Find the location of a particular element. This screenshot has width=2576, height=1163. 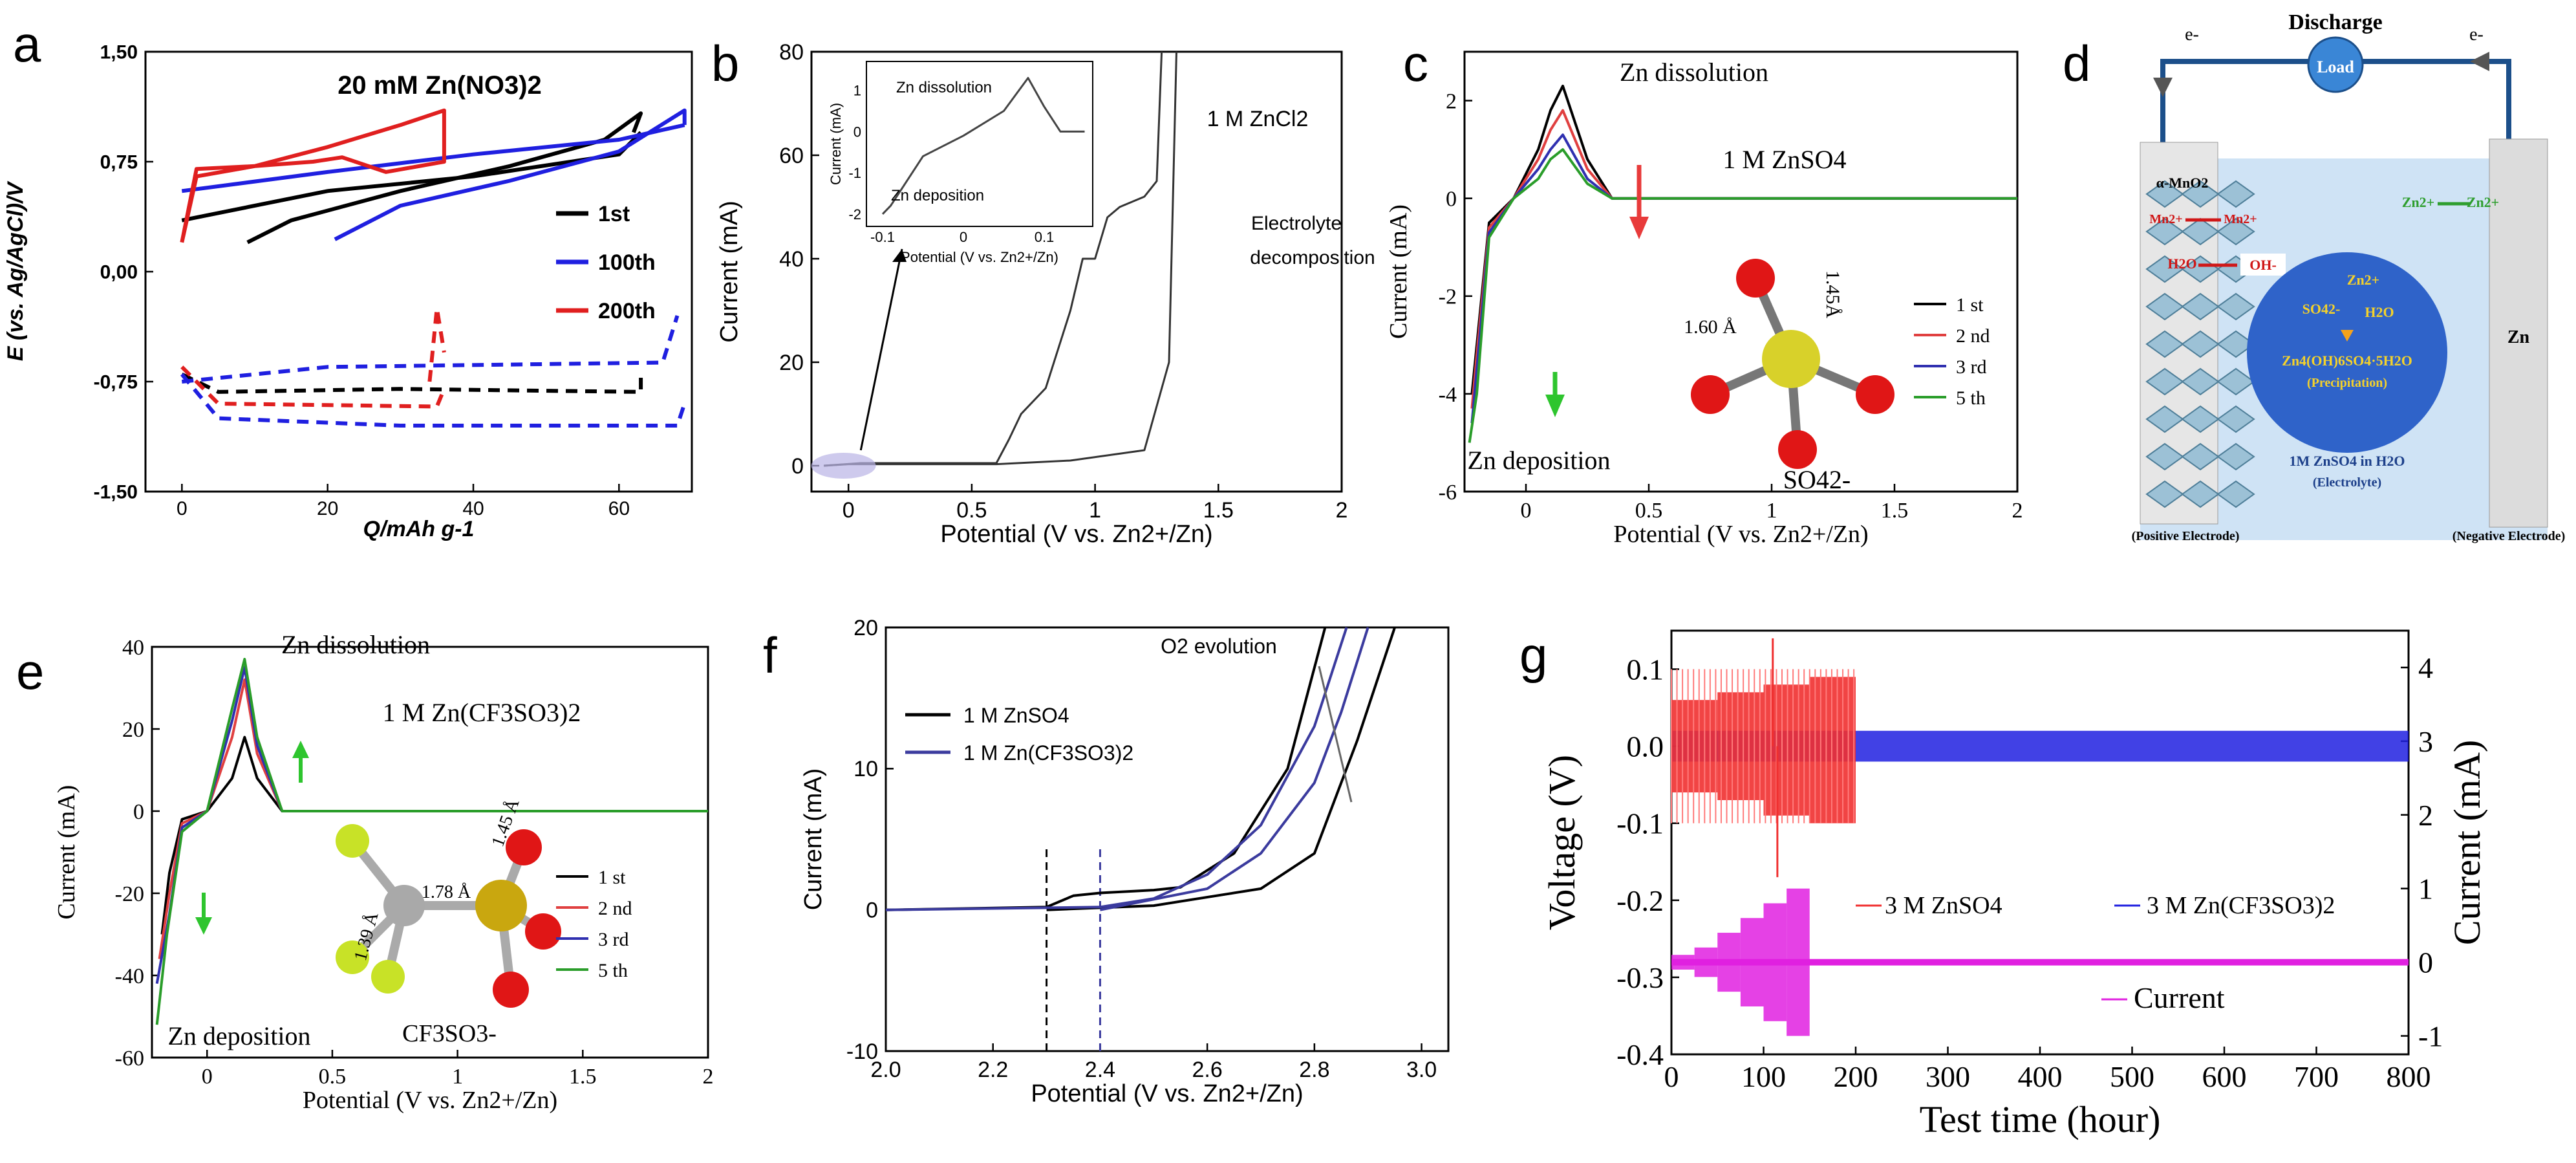

label-so4: SO42- is located at coordinates (1817, 479).